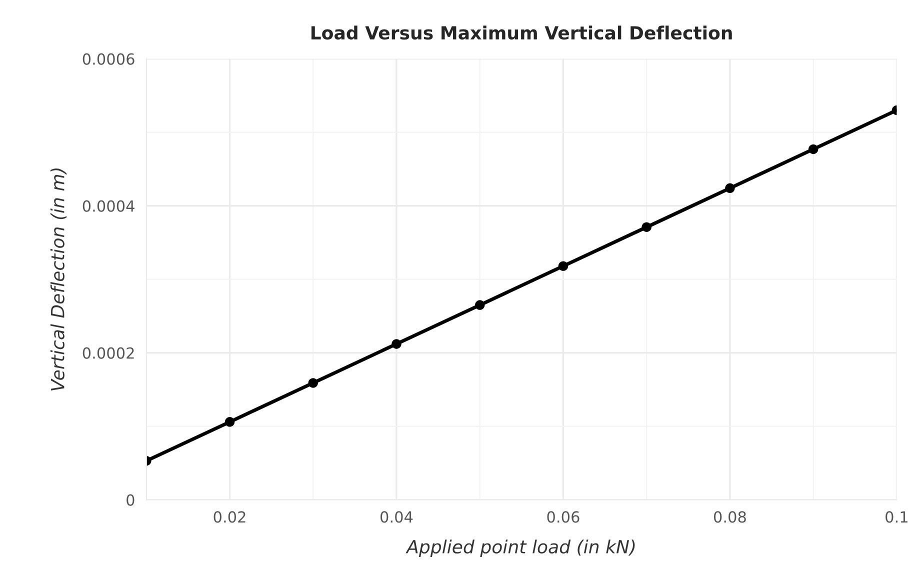 This screenshot has width=915, height=588. I want to click on y-tick-label: 0.0002, so click(108, 353).